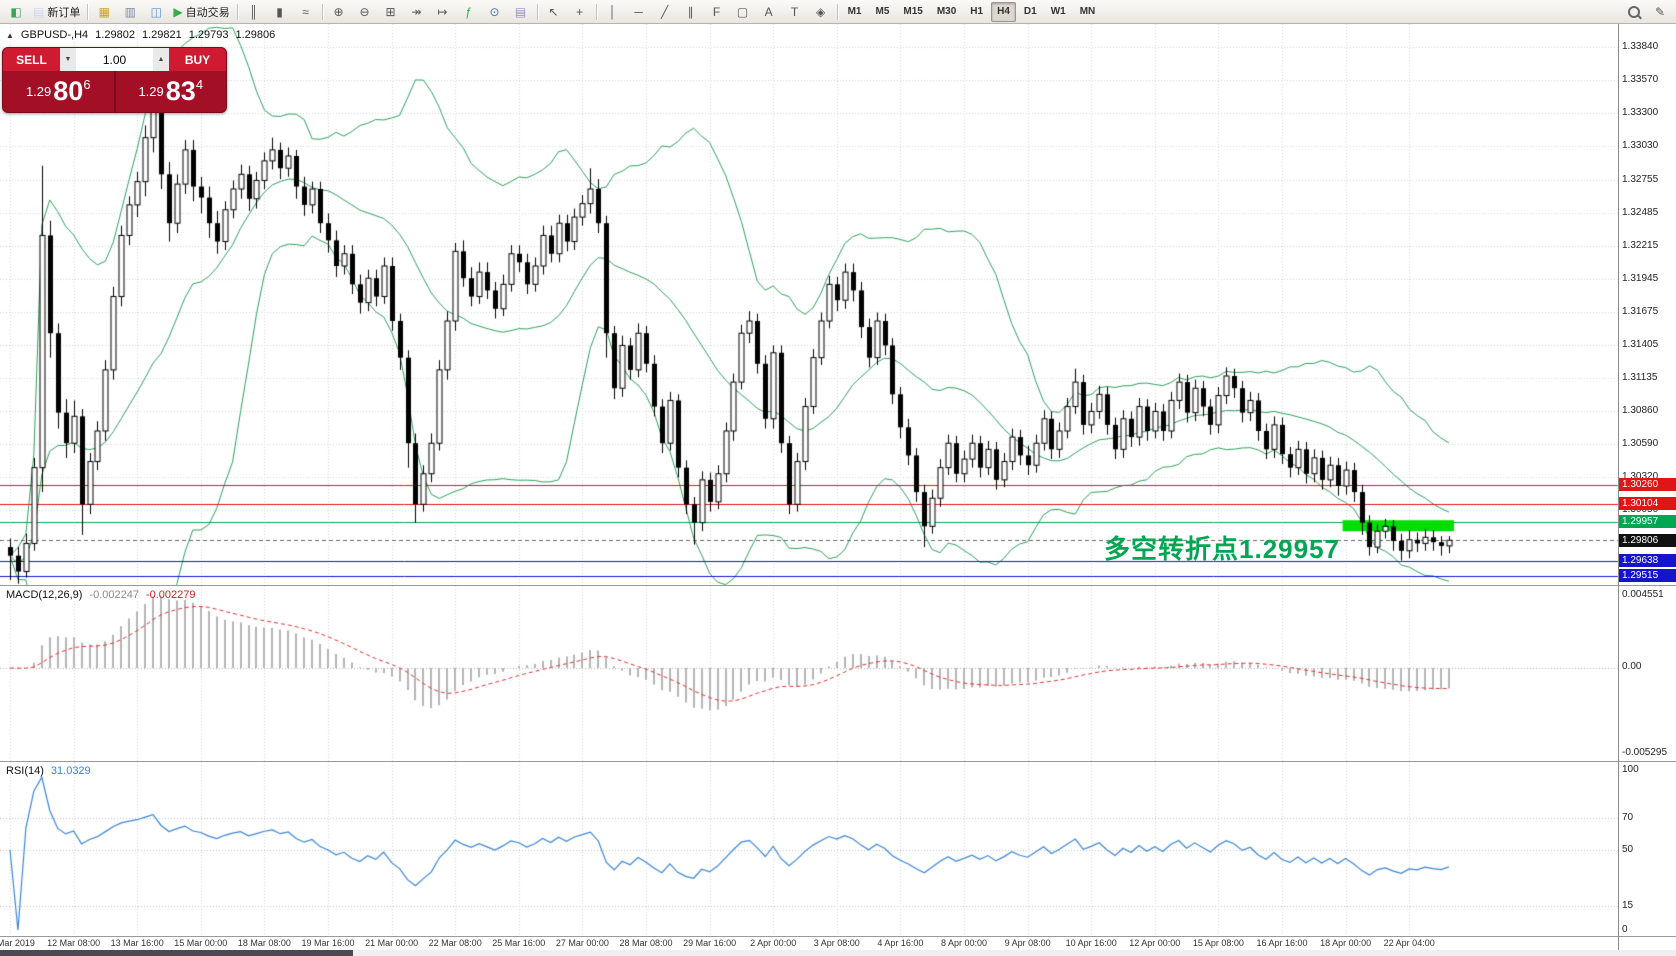 The image size is (1676, 956). I want to click on text-icon: A, so click(768, 11).